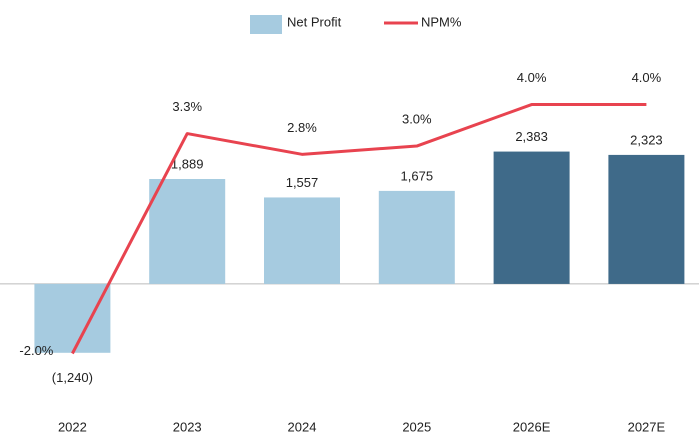 The image size is (699, 437). Describe the element at coordinates (187, 106) in the screenshot. I see `line-value-label: 3.3%` at that location.